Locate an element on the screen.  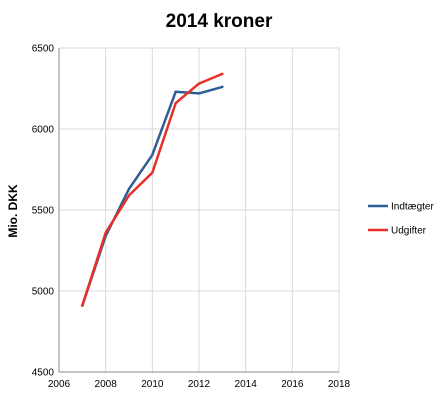
x-tick-label: 2006 is located at coordinates (59, 384).